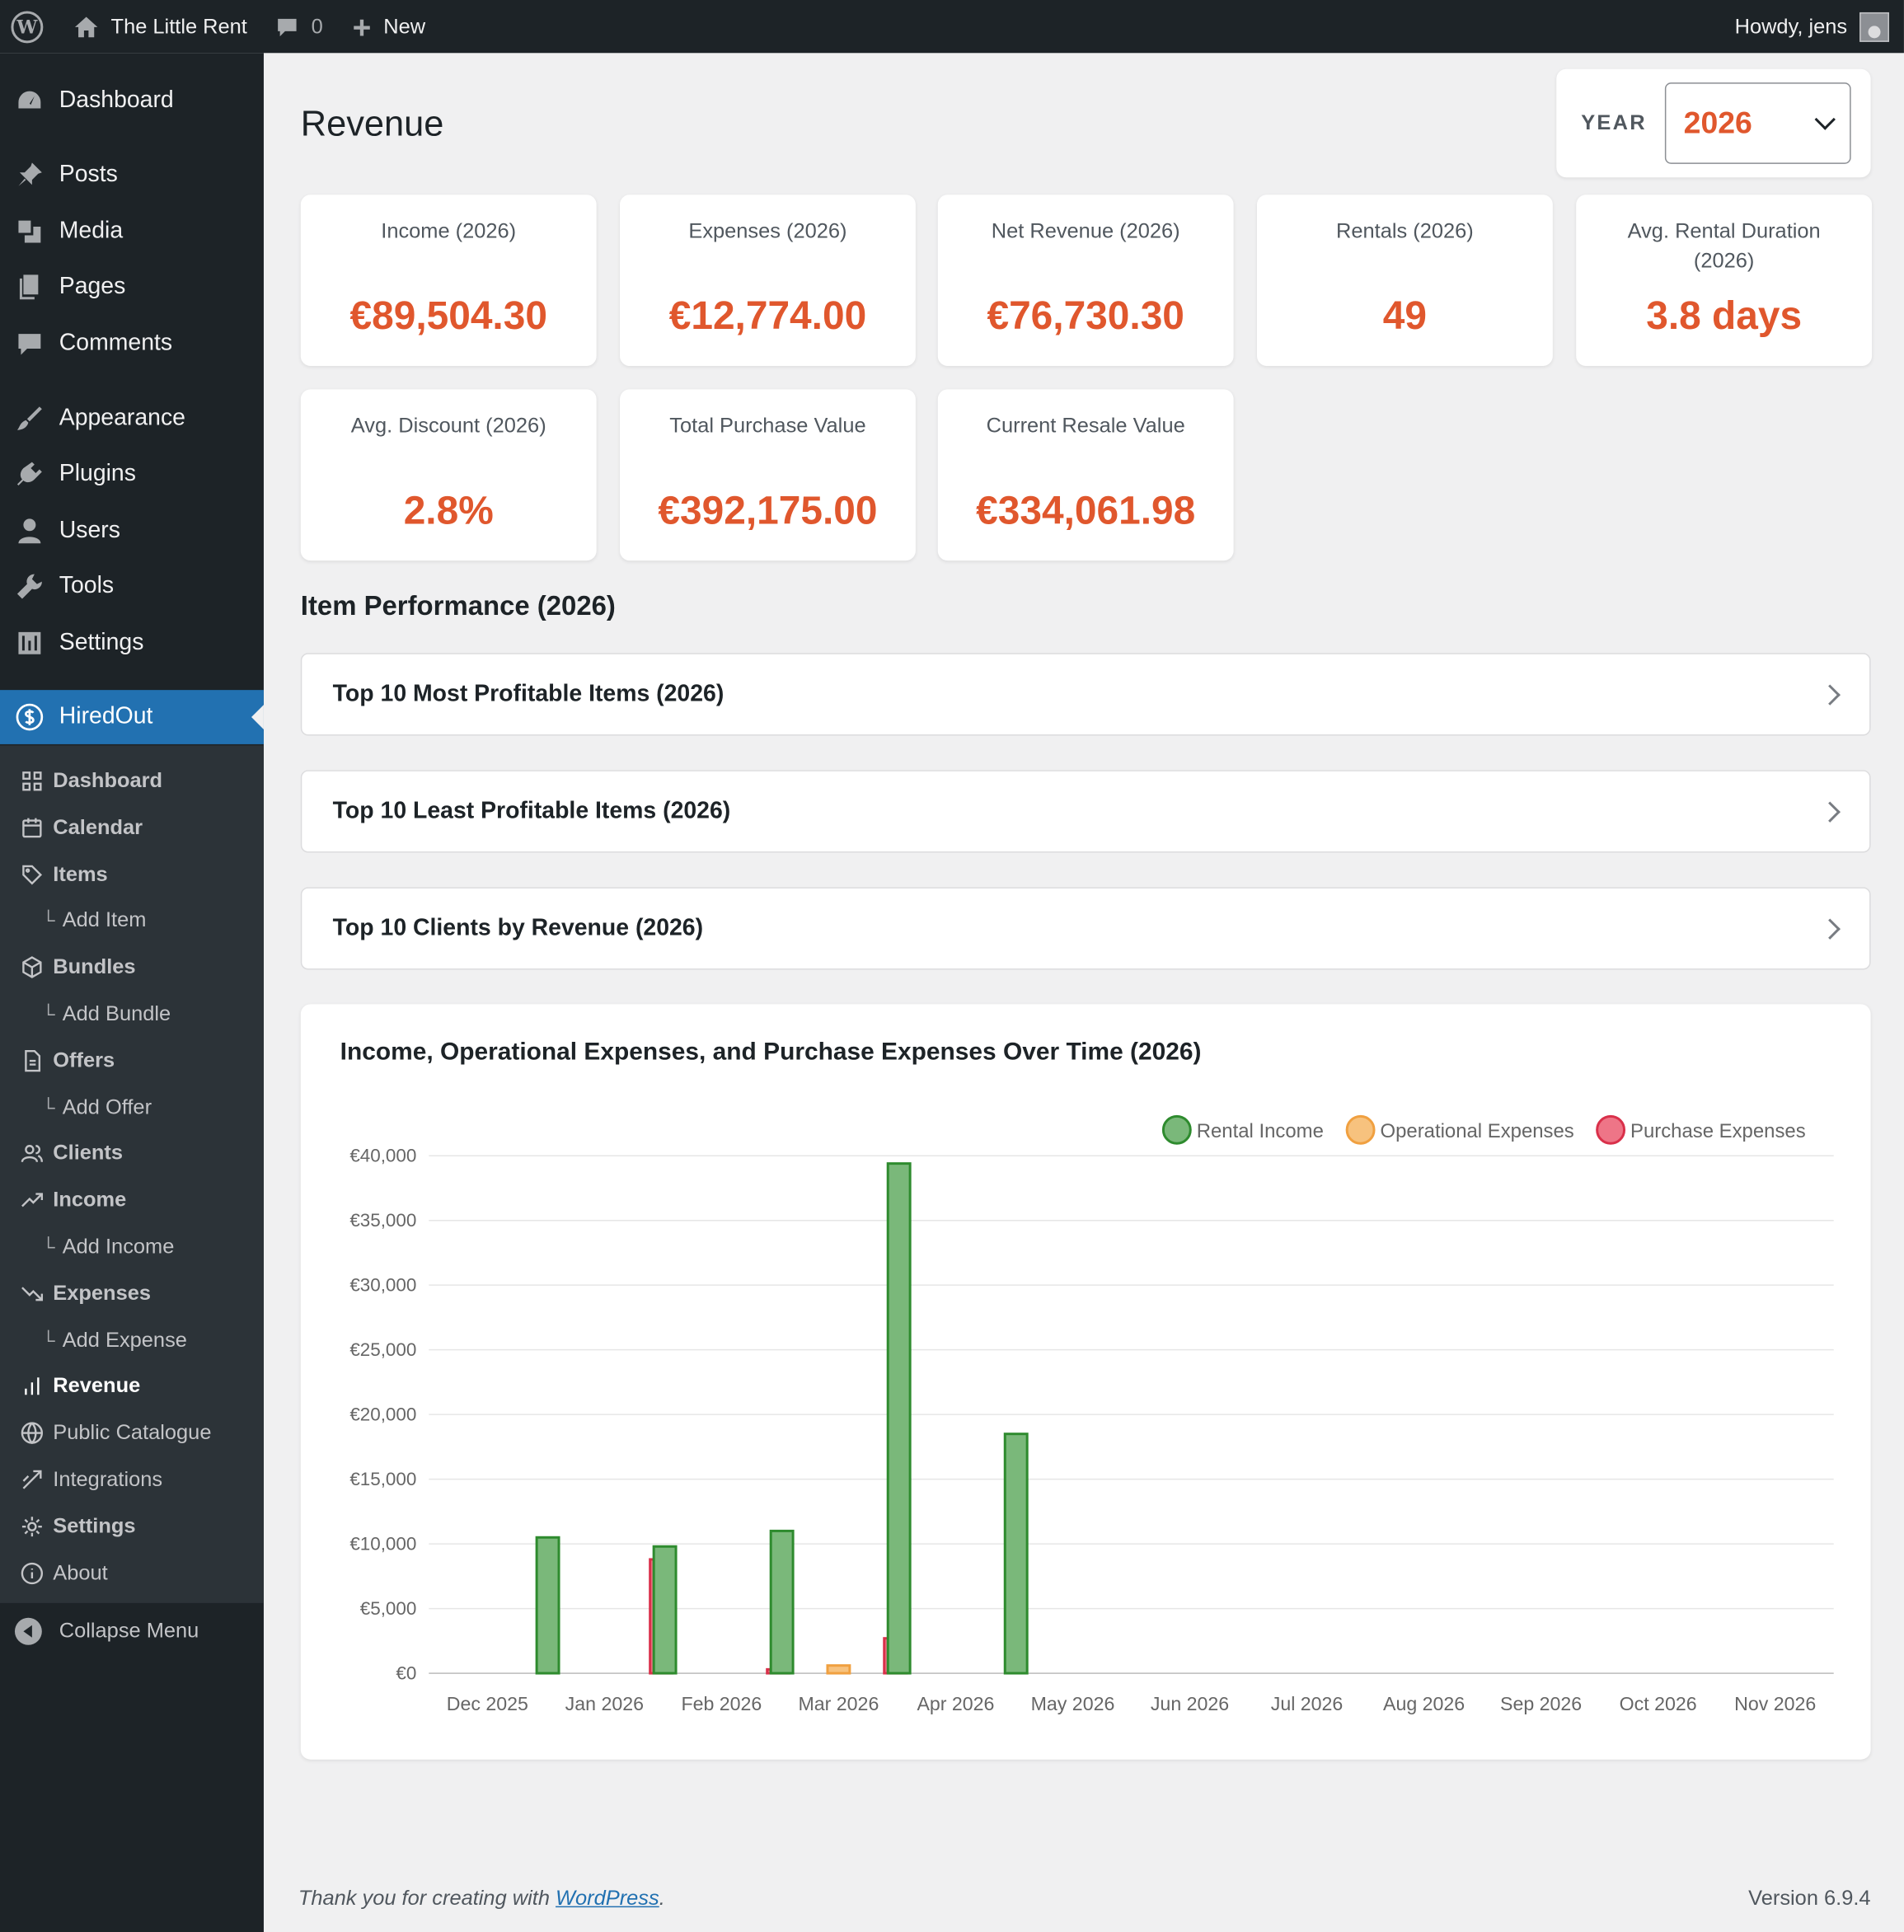  What do you see at coordinates (382, 1221) in the screenshot?
I see `y-tick-label: €35,000` at bounding box center [382, 1221].